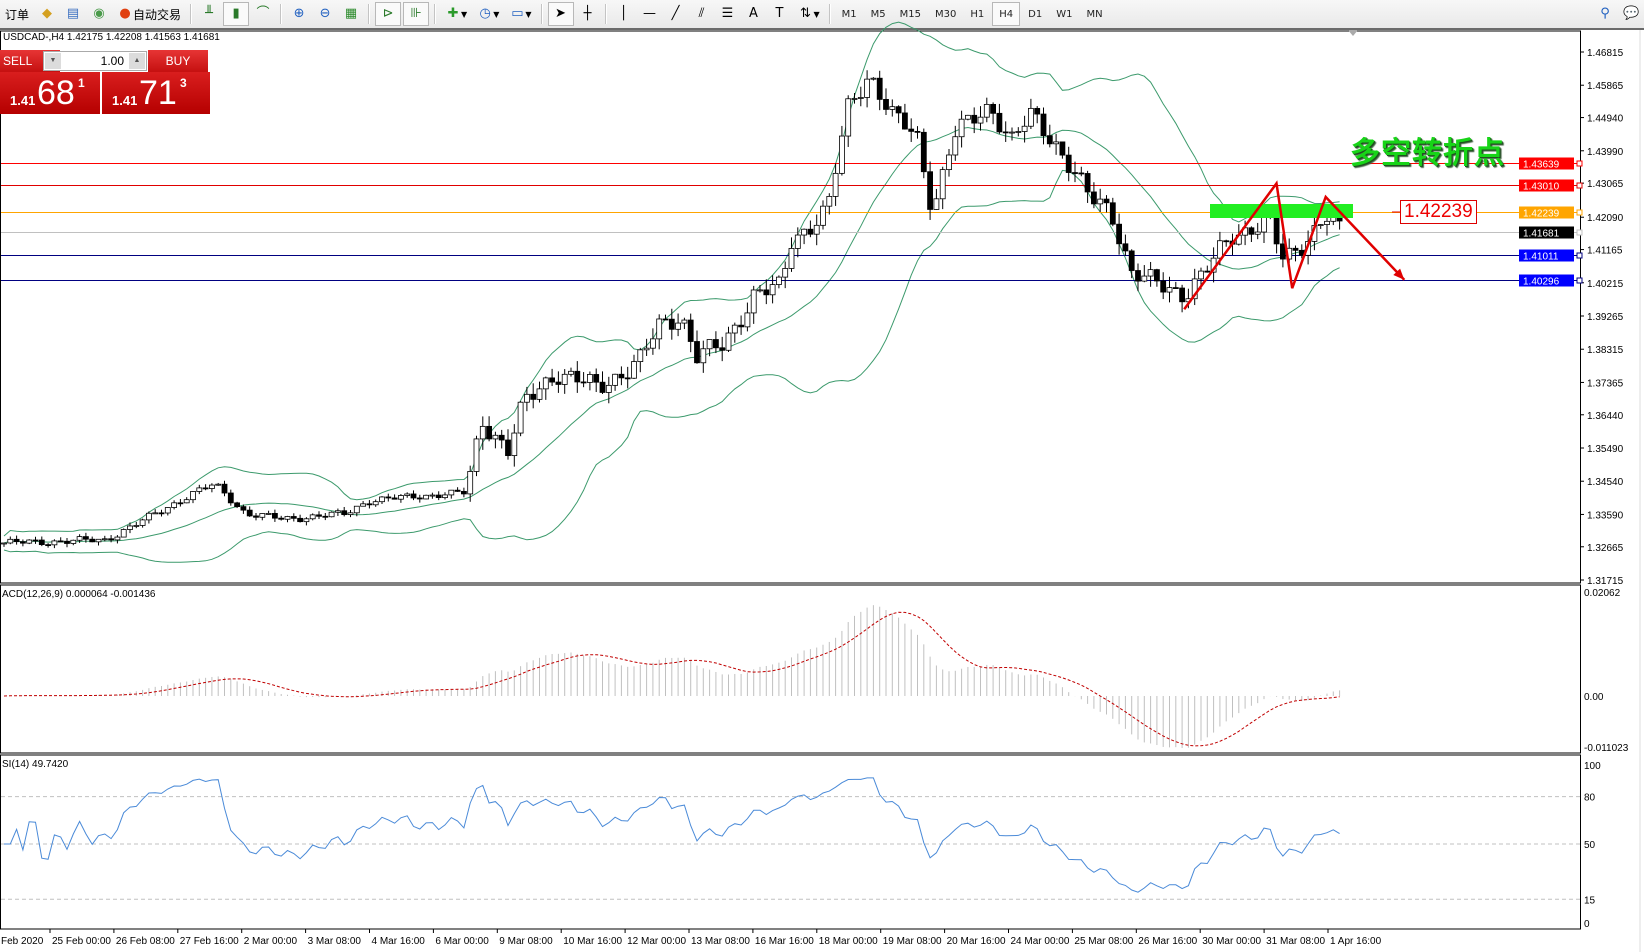 This screenshot has height=952, width=1644. What do you see at coordinates (191, 14) in the screenshot?
I see `separator` at bounding box center [191, 14].